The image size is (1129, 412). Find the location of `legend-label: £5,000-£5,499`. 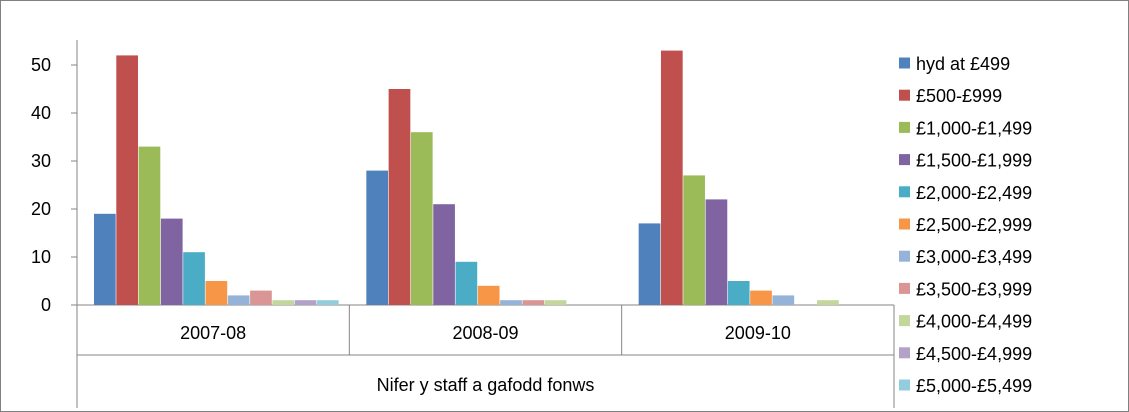

legend-label: £5,000-£5,499 is located at coordinates (974, 386).